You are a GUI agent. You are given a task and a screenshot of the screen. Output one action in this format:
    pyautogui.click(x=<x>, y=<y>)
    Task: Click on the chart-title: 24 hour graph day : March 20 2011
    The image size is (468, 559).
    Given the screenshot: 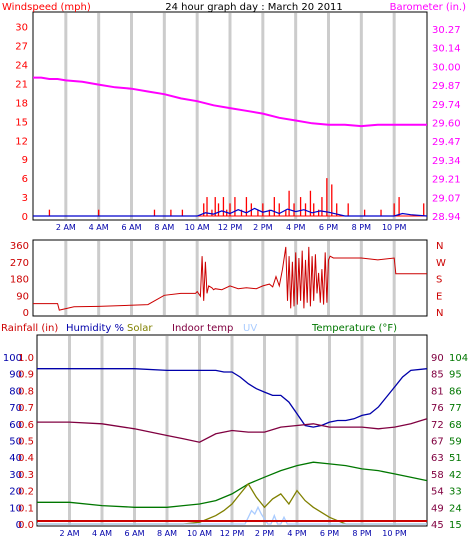 What is the action you would take?
    pyautogui.click(x=254, y=7)
    